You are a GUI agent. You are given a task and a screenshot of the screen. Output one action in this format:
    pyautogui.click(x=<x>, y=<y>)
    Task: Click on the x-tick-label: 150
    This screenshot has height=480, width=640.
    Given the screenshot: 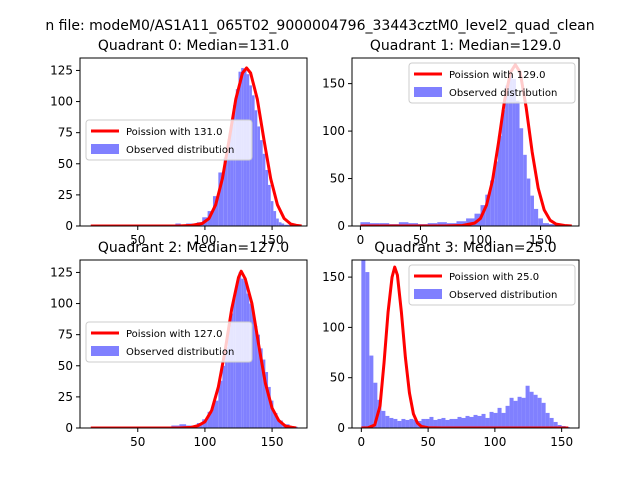 What is the action you would take?
    pyautogui.click(x=540, y=240)
    